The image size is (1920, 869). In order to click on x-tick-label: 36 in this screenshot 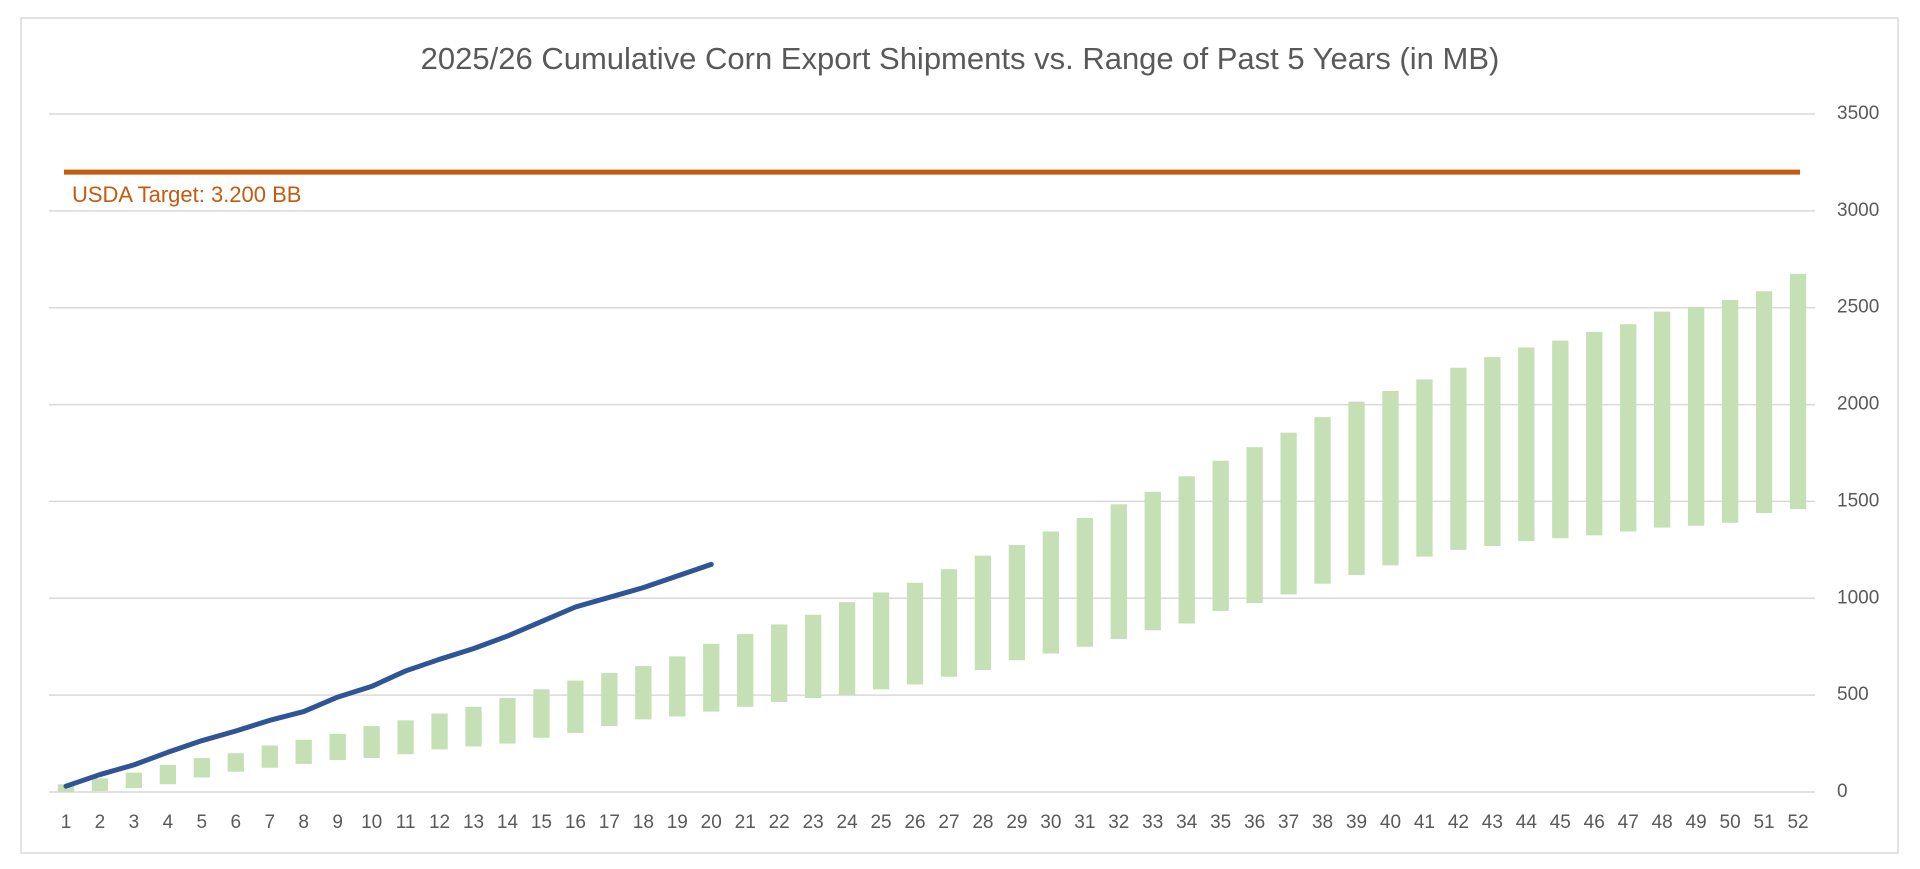, I will do `click(1254, 822)`.